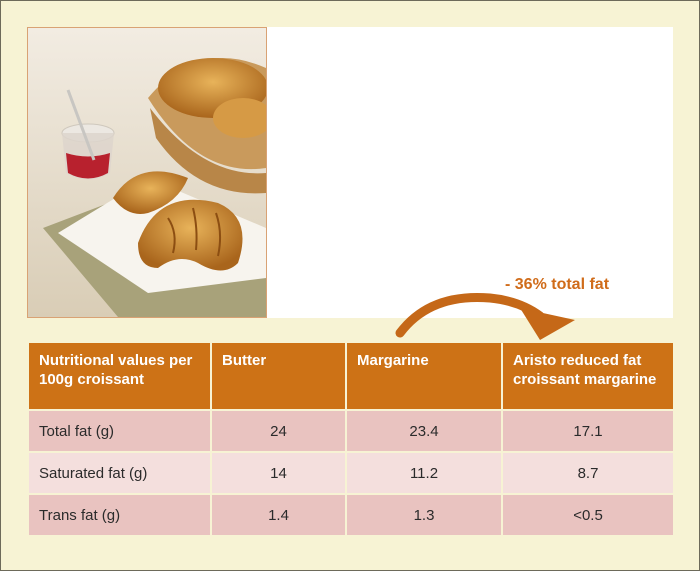  Describe the element at coordinates (588, 515) in the screenshot. I see `cell-aristo: <0.5` at that location.